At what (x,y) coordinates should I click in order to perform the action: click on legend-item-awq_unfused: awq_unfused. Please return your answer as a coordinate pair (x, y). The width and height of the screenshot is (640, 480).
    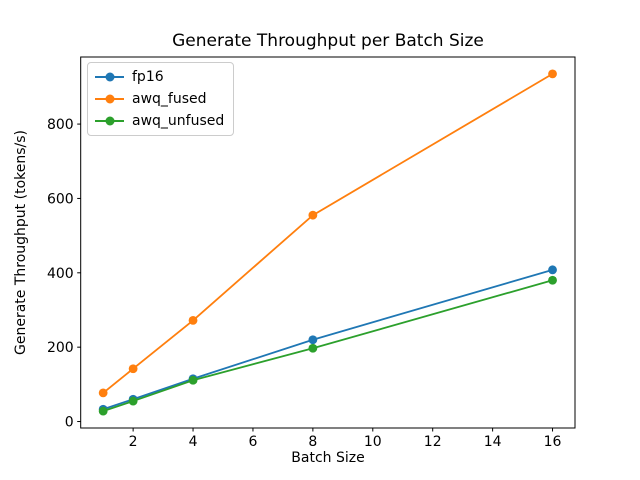
    Looking at the image, I should click on (159, 121).